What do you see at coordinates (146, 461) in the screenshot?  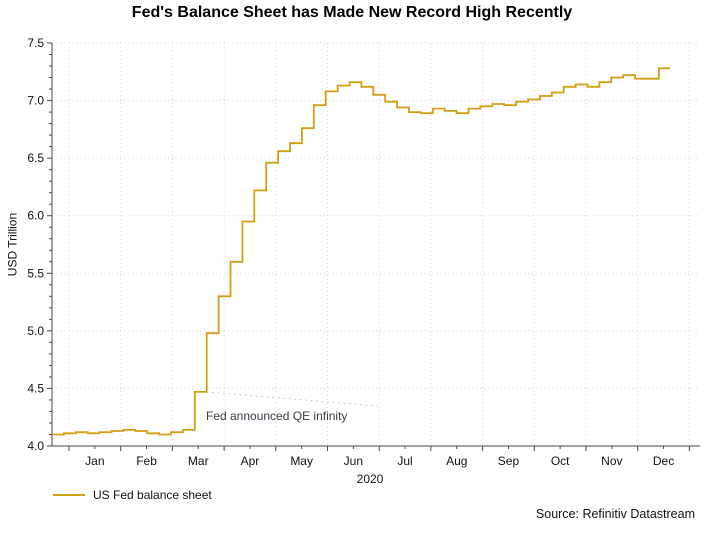 I see `x-month-label: Feb` at bounding box center [146, 461].